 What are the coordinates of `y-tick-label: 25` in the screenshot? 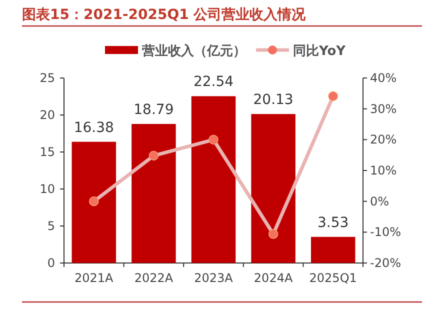 It's located at (47, 78).